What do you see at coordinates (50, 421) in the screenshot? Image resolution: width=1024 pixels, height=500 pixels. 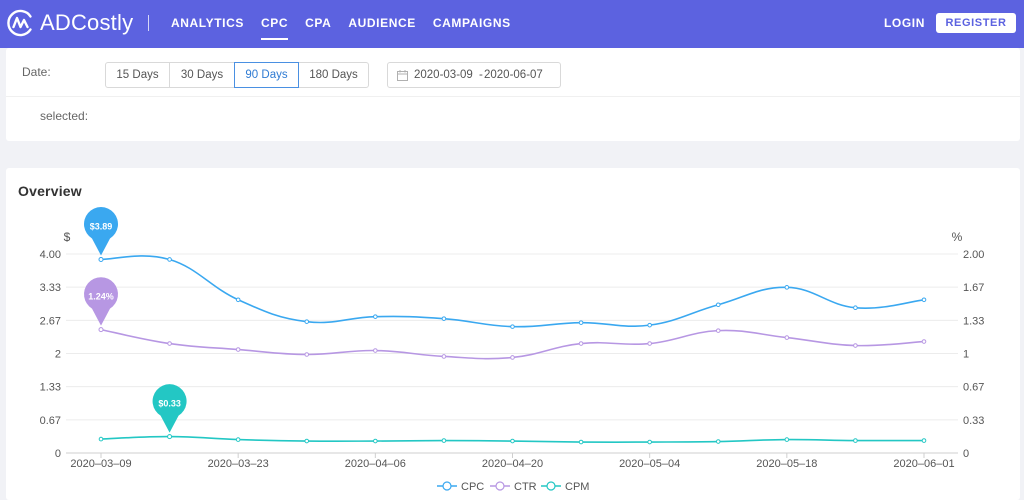 I see `y-left-tick-label: 0.67` at bounding box center [50, 421].